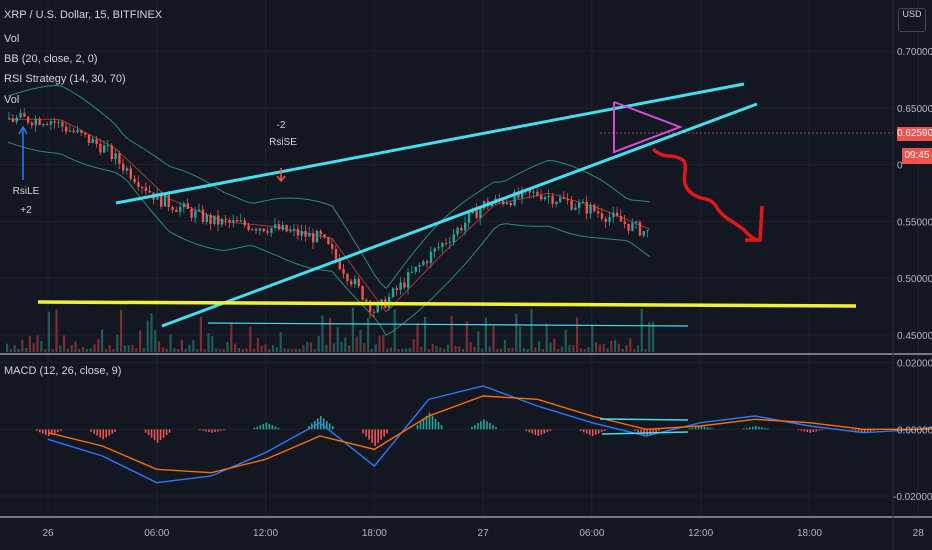  Describe the element at coordinates (51, 59) in the screenshot. I see `bollinger-legend: BB (20, close, 2, 0)` at that location.